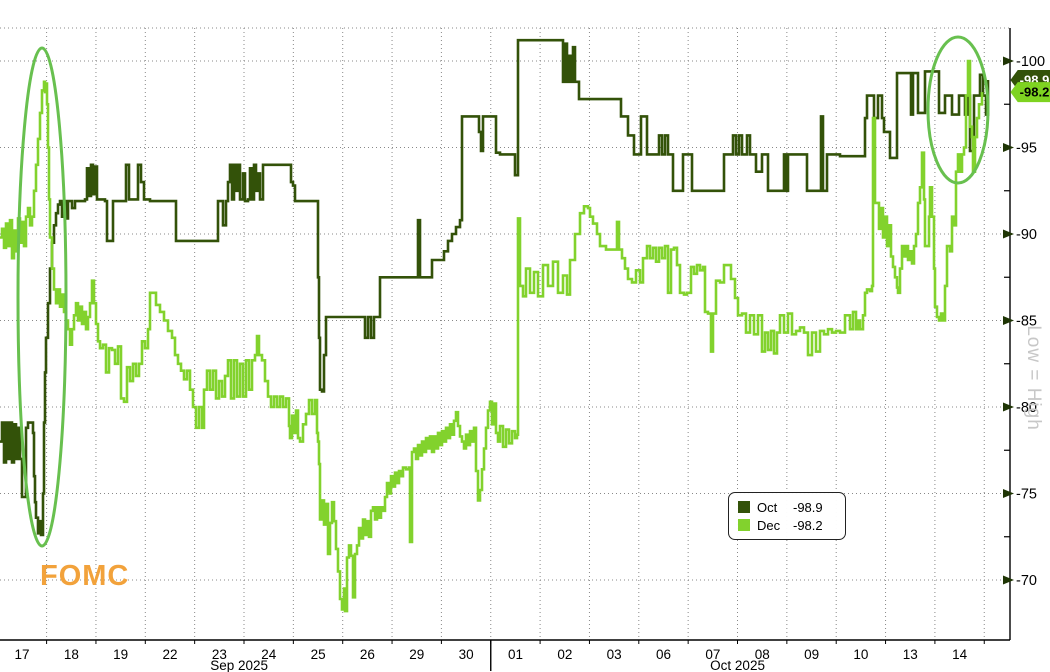 The width and height of the screenshot is (1050, 672). What do you see at coordinates (663, 654) in the screenshot?
I see `svg-text: 06` at bounding box center [663, 654].